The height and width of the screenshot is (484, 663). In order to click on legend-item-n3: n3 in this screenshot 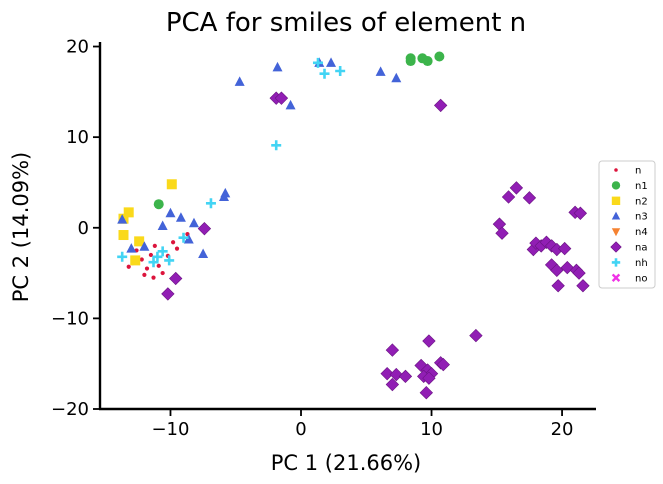, I will do `click(629, 217)`.